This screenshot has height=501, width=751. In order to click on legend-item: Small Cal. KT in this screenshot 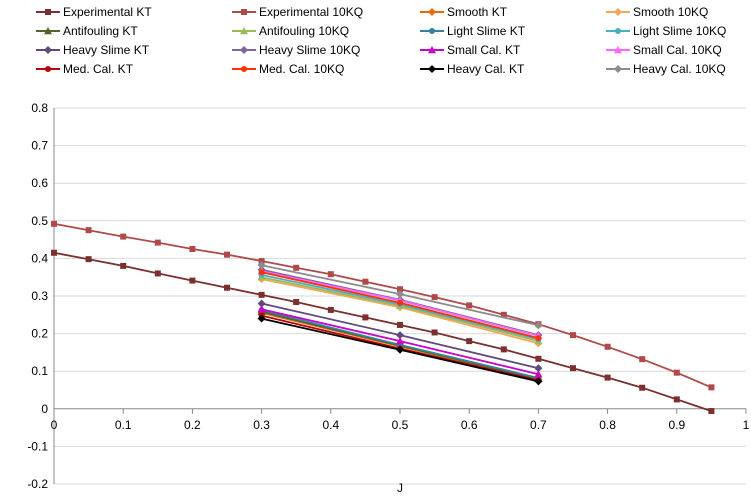, I will do `click(470, 50)`.